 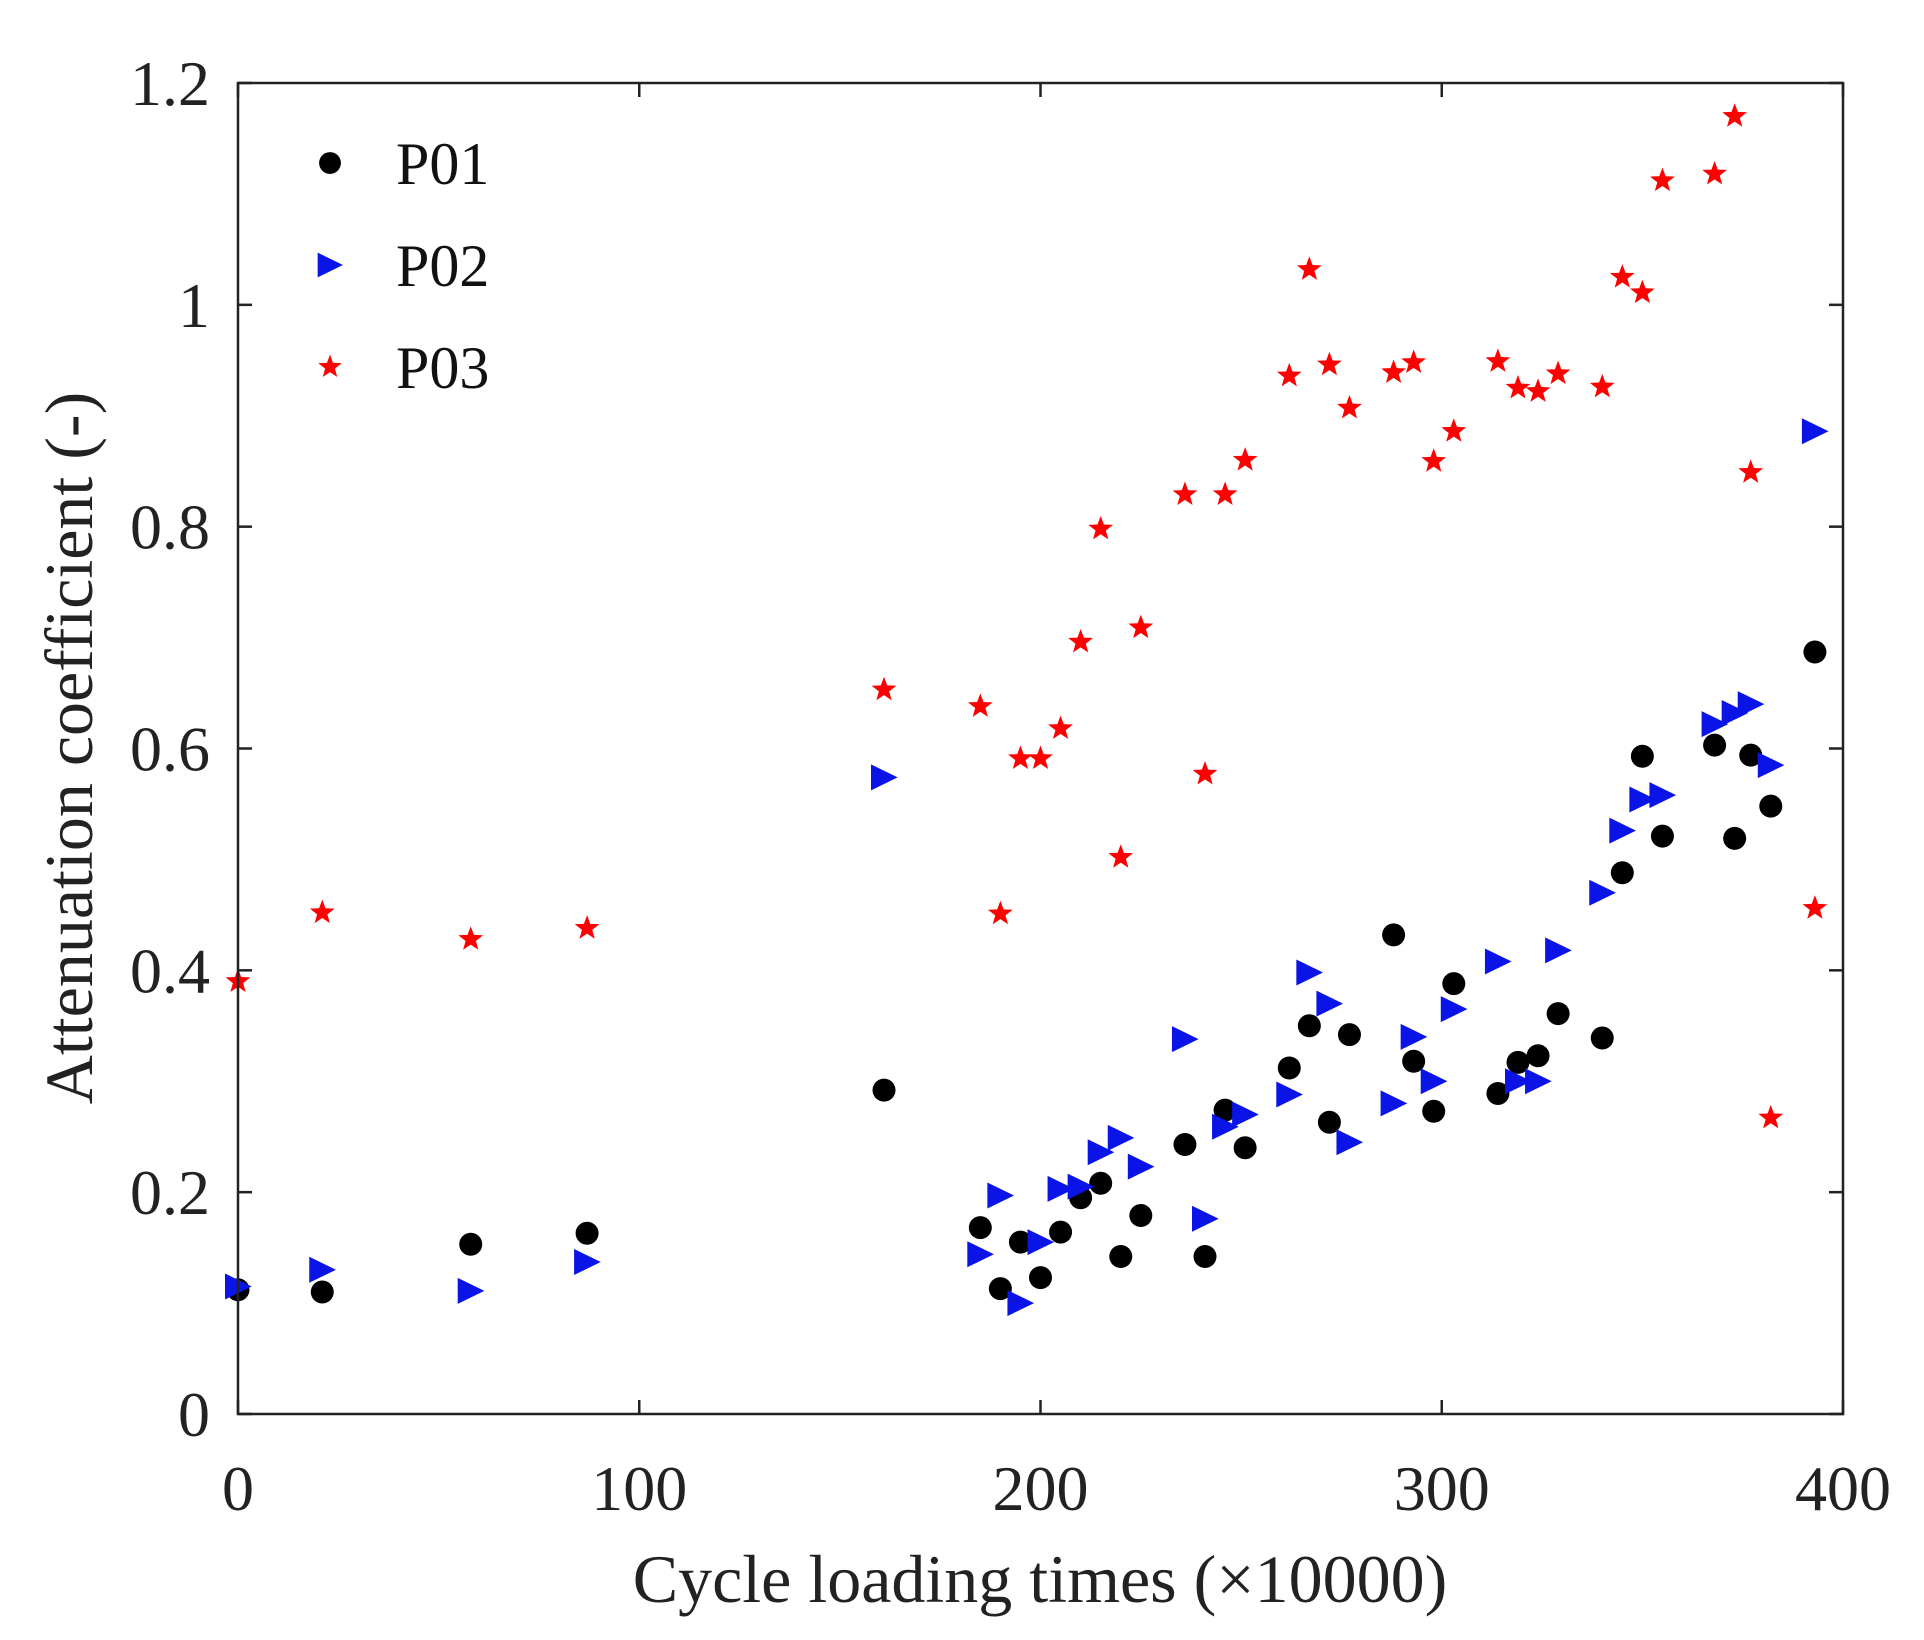 I want to click on x-tick-label: 400, so click(x=1843, y=1488).